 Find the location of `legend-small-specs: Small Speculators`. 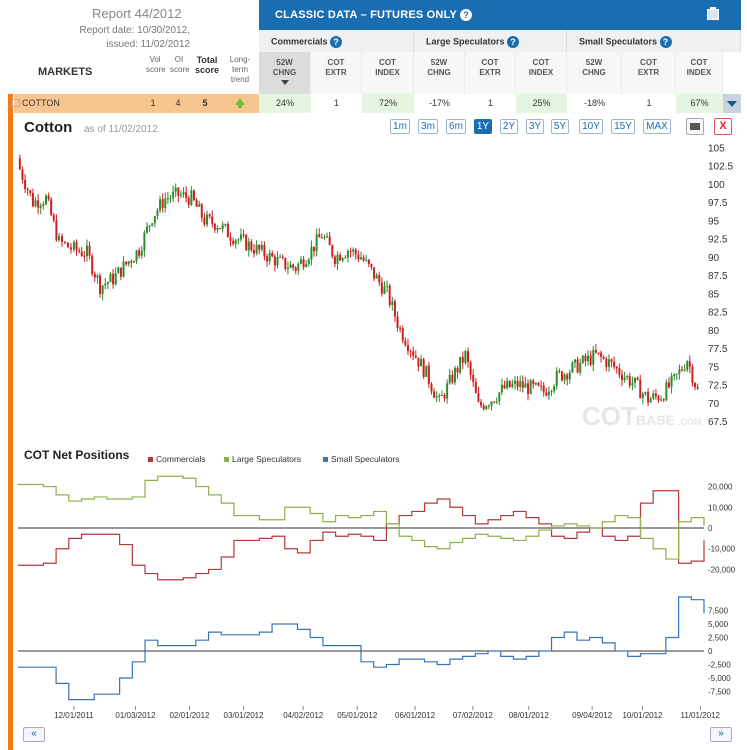

legend-small-specs: Small Speculators is located at coordinates (361, 459).